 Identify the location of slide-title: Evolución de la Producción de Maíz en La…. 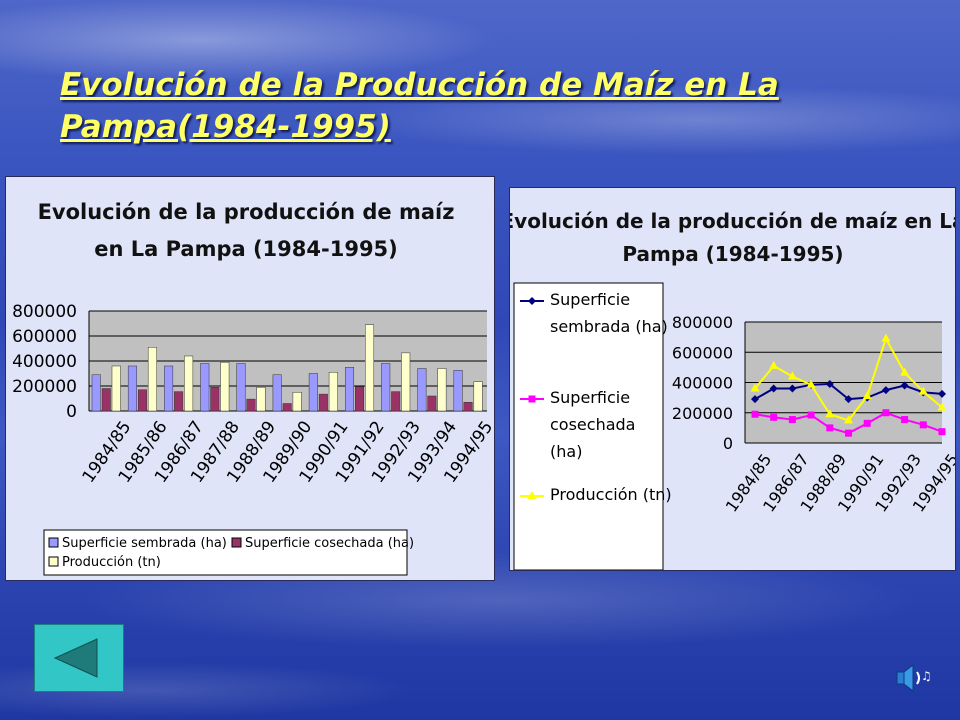
(419, 106).